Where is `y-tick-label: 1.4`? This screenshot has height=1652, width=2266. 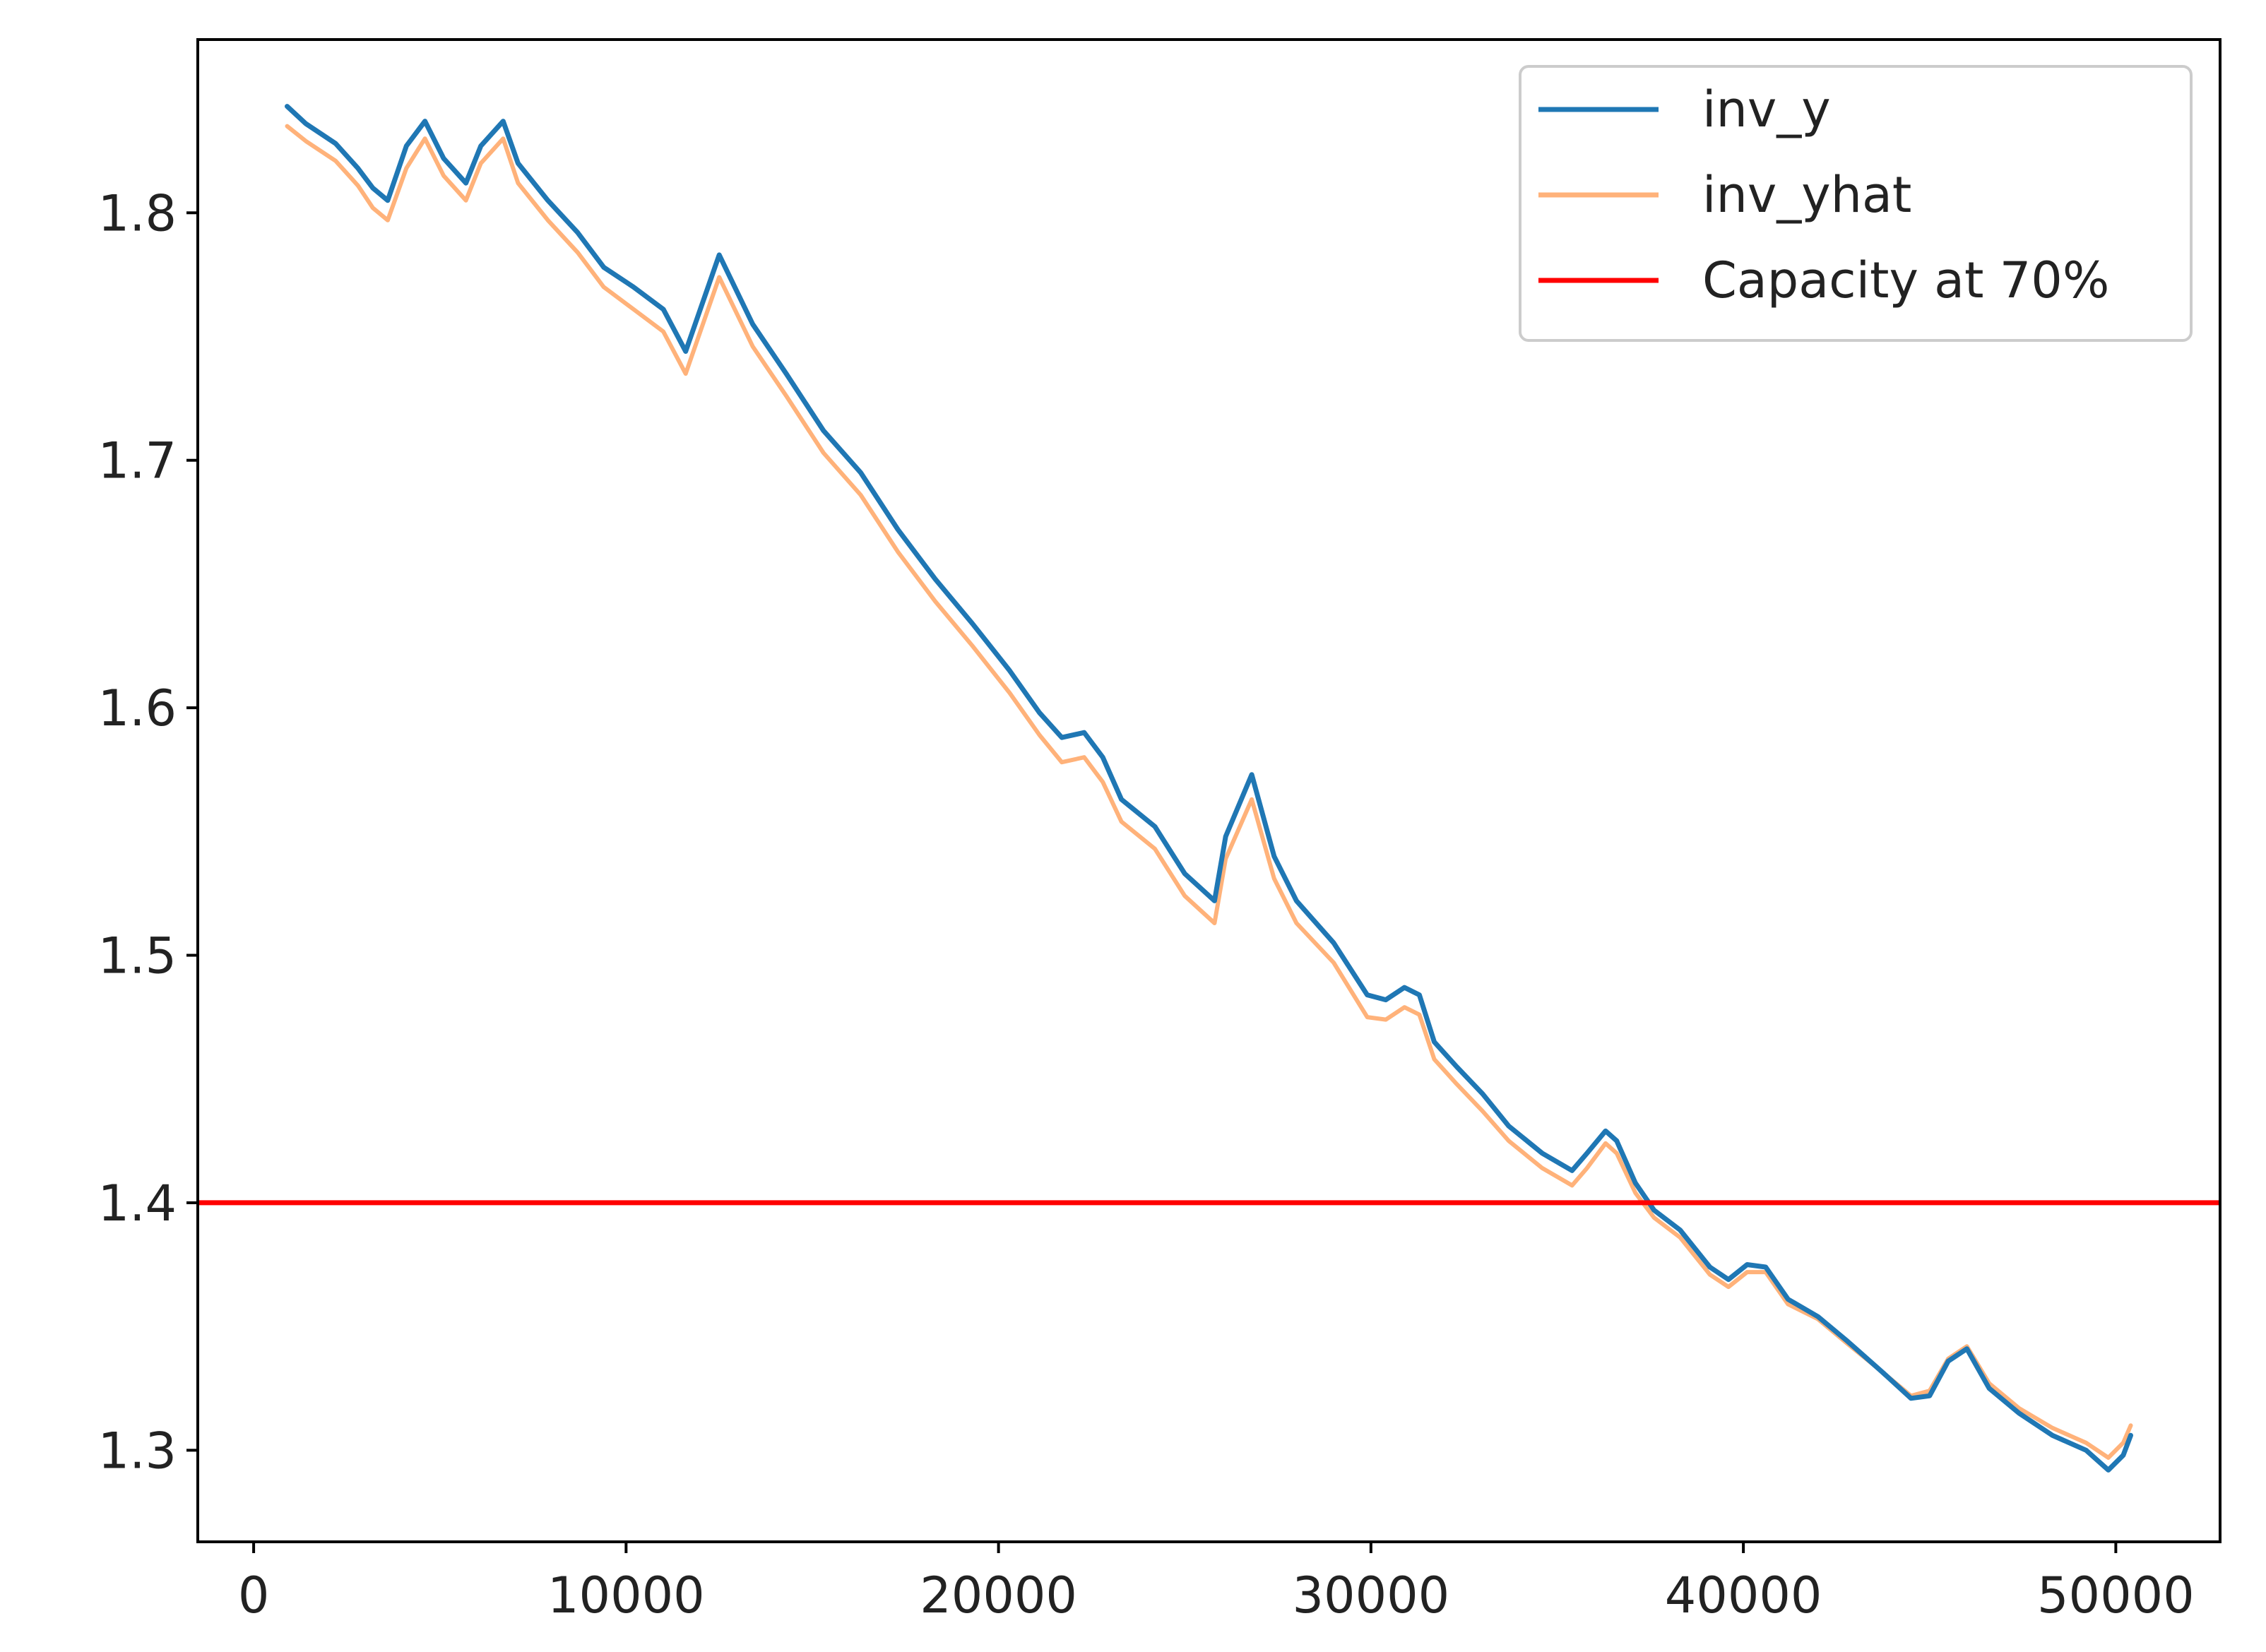
y-tick-label: 1.4 is located at coordinates (137, 1203).